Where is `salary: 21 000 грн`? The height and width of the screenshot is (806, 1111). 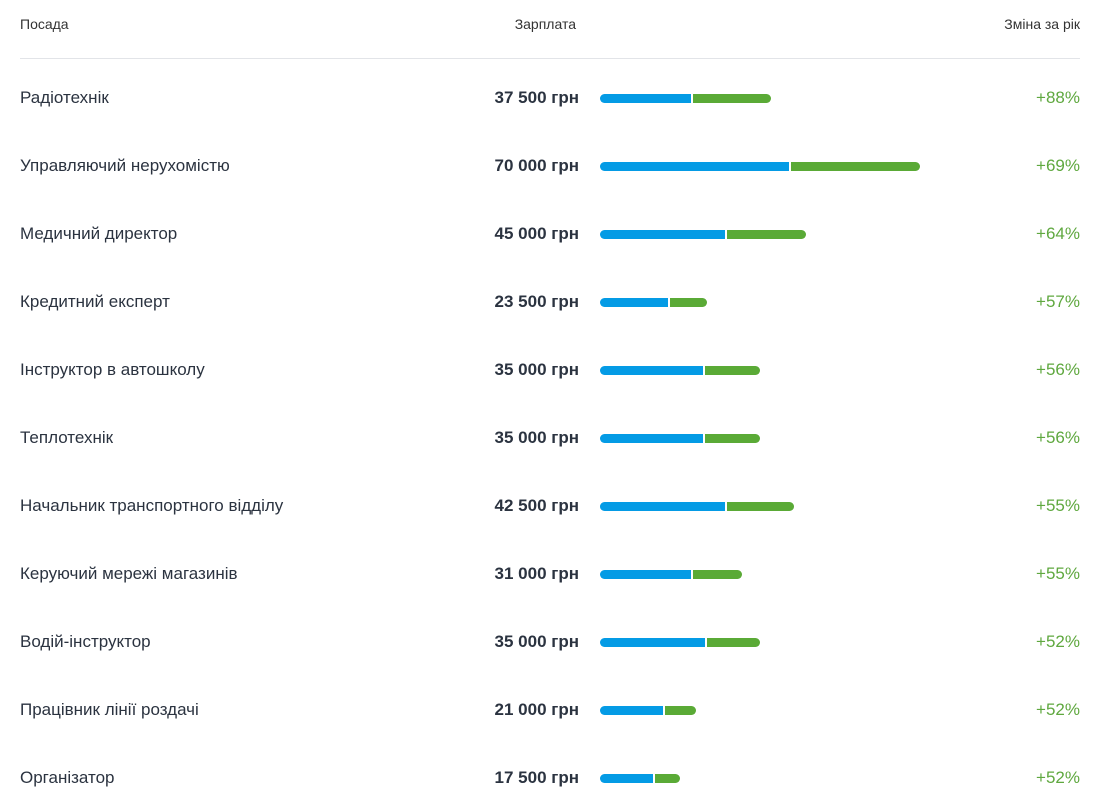 salary: 21 000 грн is located at coordinates (536, 709).